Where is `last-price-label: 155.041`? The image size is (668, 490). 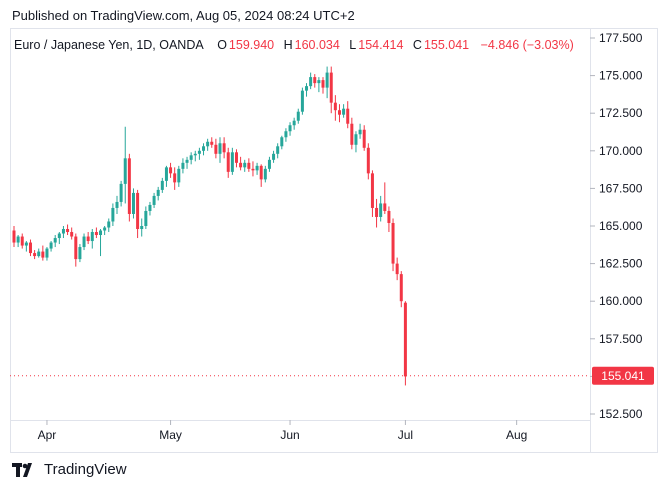 last-price-label: 155.041 is located at coordinates (623, 376).